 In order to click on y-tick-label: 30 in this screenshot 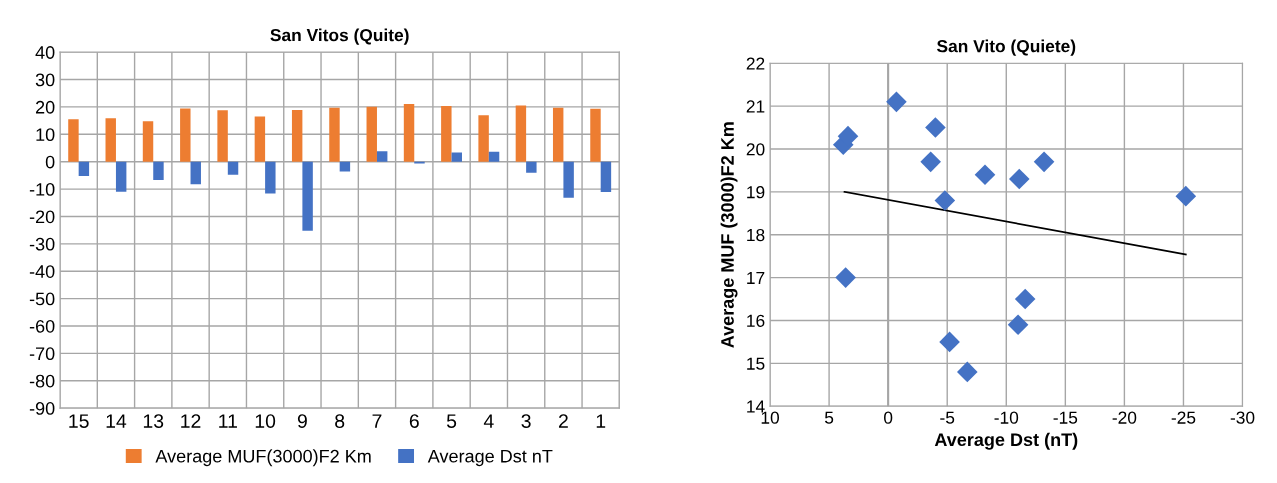, I will do `click(45, 80)`.